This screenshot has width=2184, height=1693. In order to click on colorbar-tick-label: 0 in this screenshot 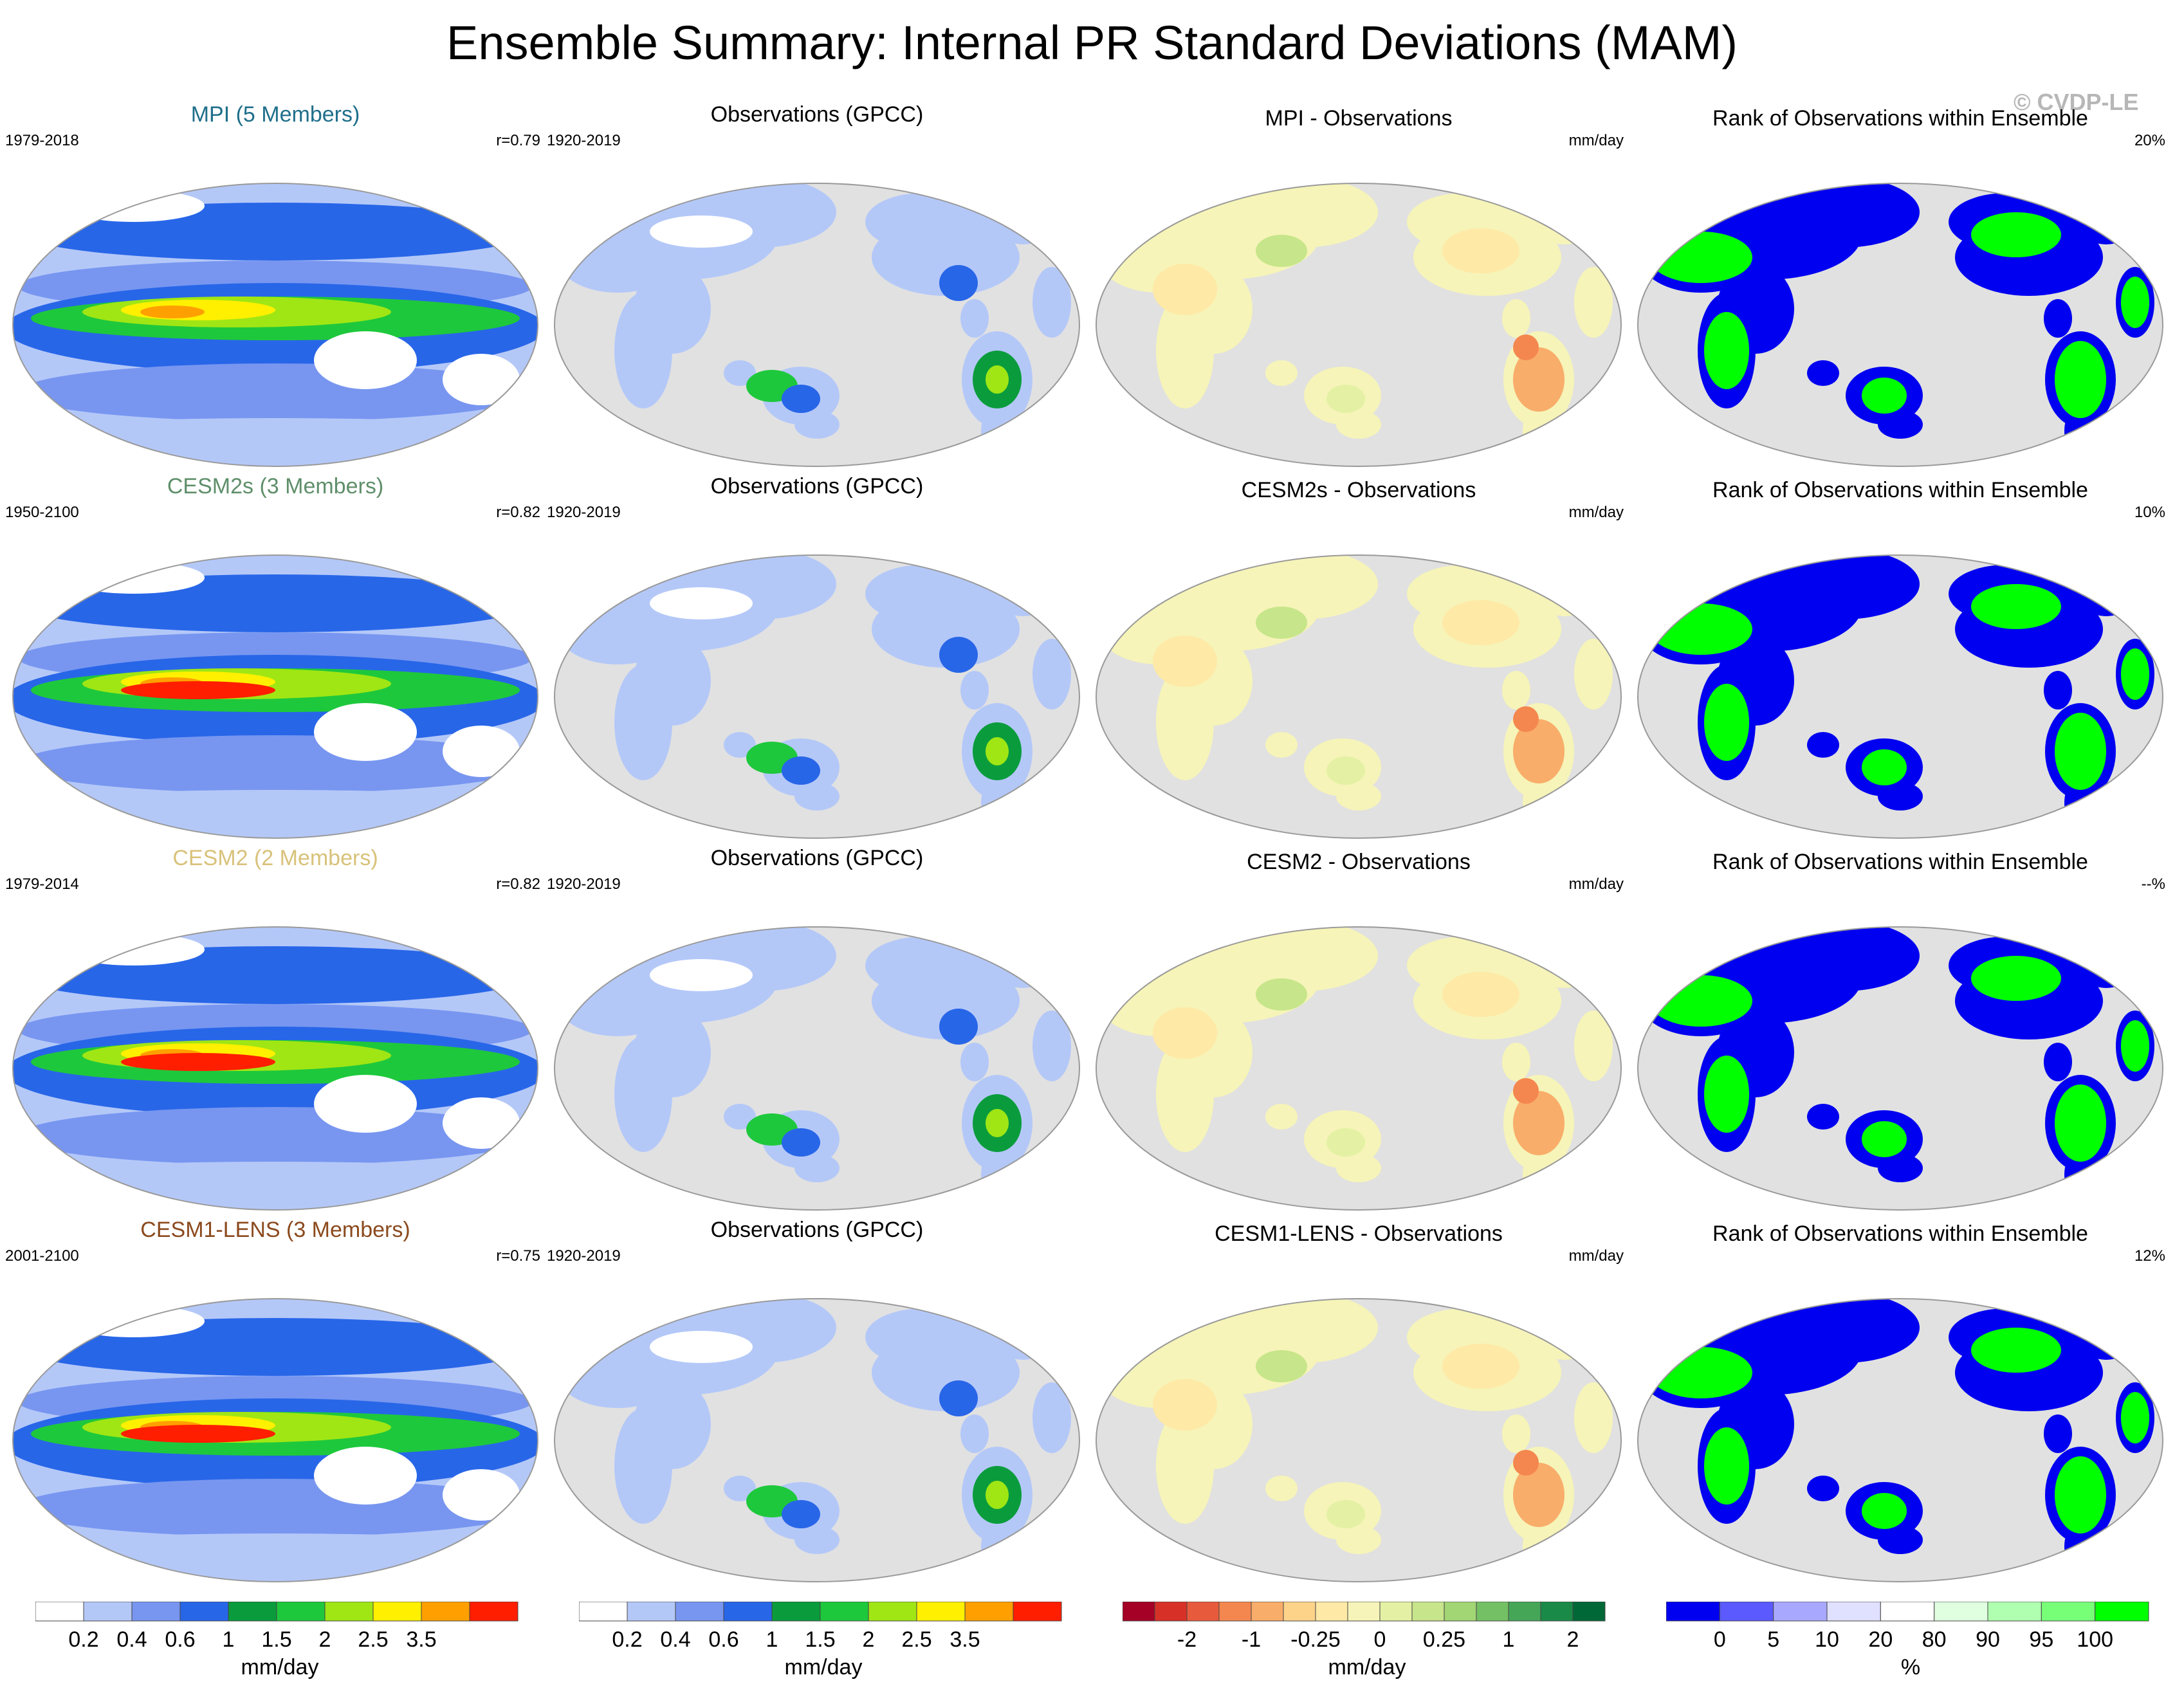, I will do `click(1380, 1639)`.